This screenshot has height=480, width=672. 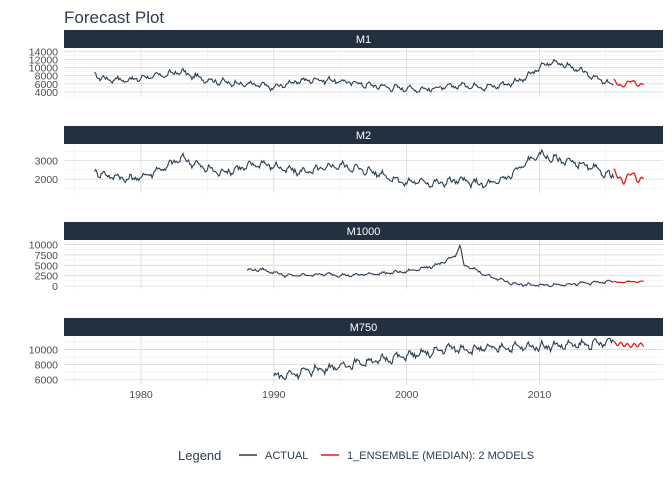 What do you see at coordinates (47, 266) in the screenshot?
I see `y-tick-label: 5000` at bounding box center [47, 266].